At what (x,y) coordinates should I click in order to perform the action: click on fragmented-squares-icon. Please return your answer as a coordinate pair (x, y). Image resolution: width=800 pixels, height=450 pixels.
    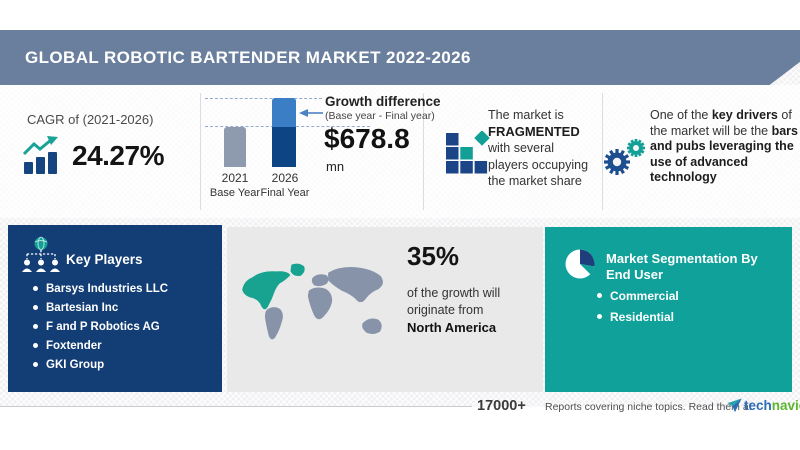
    Looking at the image, I should click on (468, 152).